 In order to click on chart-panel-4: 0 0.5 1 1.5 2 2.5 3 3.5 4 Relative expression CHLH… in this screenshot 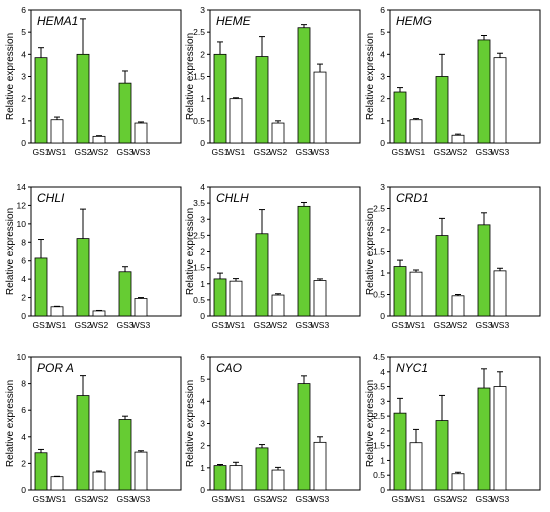, I will do `click(273, 256)`.